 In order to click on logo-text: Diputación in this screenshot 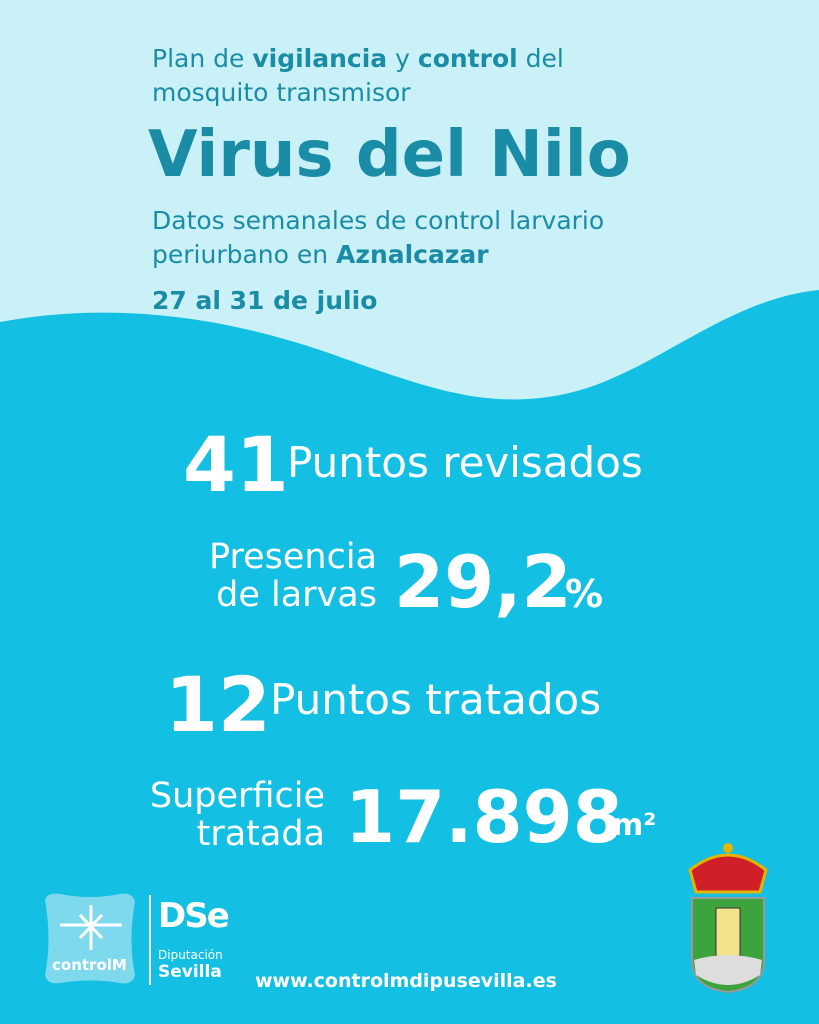, I will do `click(190, 955)`.